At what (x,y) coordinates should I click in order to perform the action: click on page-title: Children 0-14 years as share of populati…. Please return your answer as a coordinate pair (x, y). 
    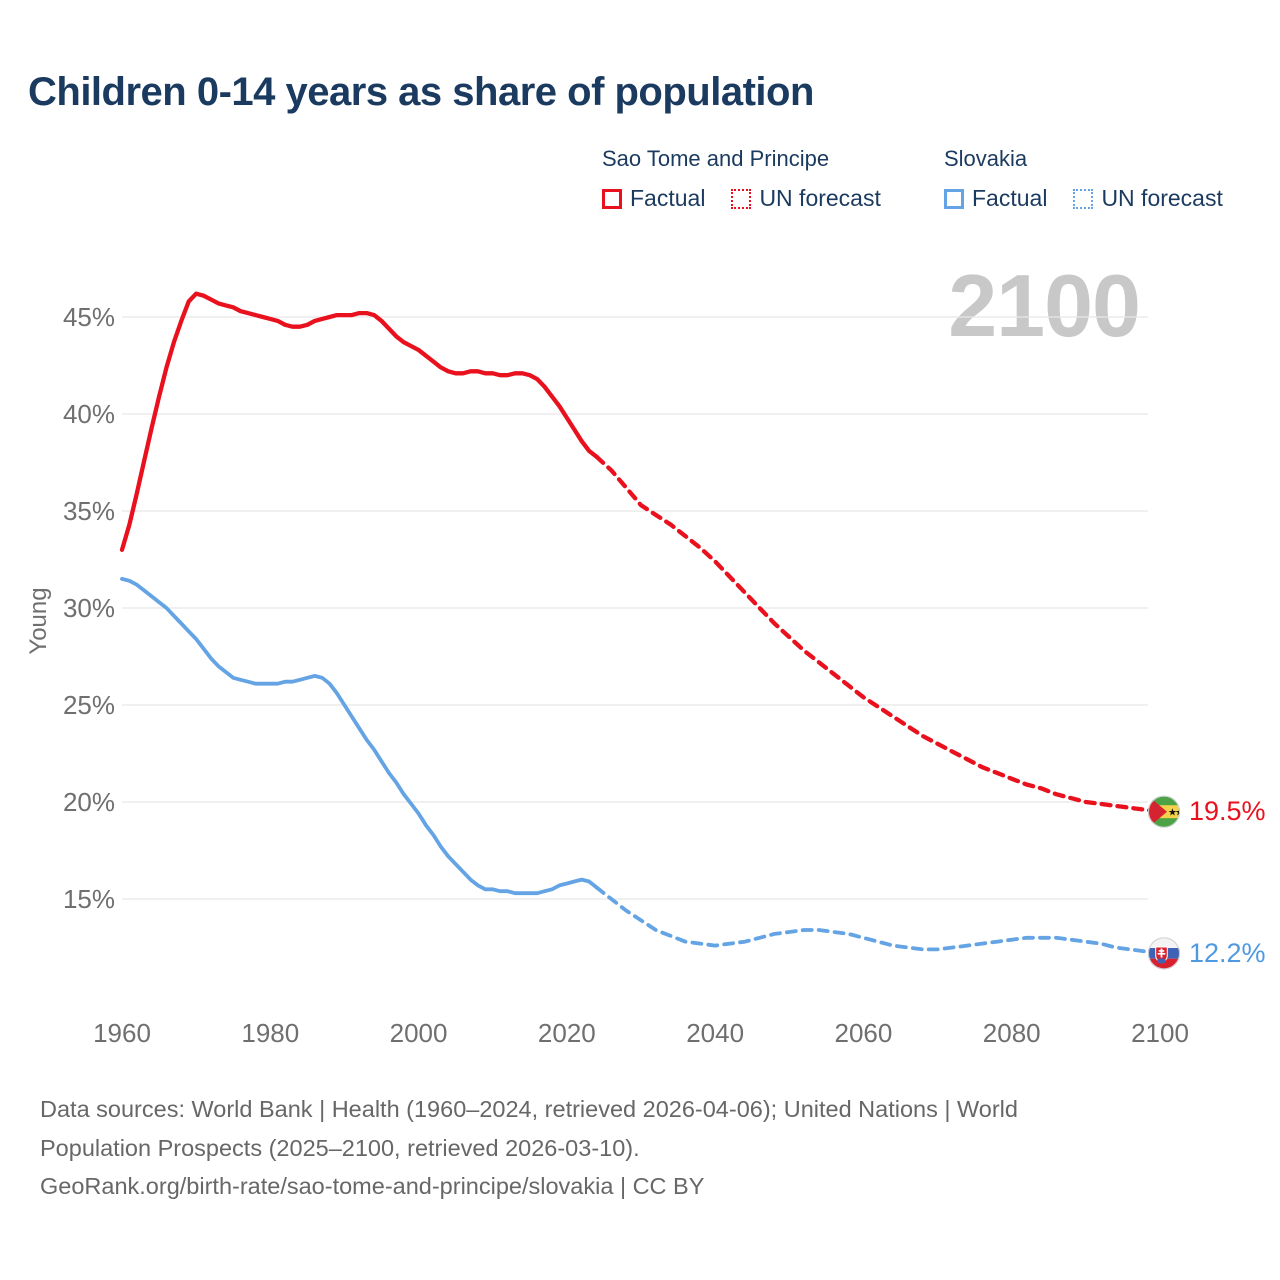
    Looking at the image, I should click on (421, 92).